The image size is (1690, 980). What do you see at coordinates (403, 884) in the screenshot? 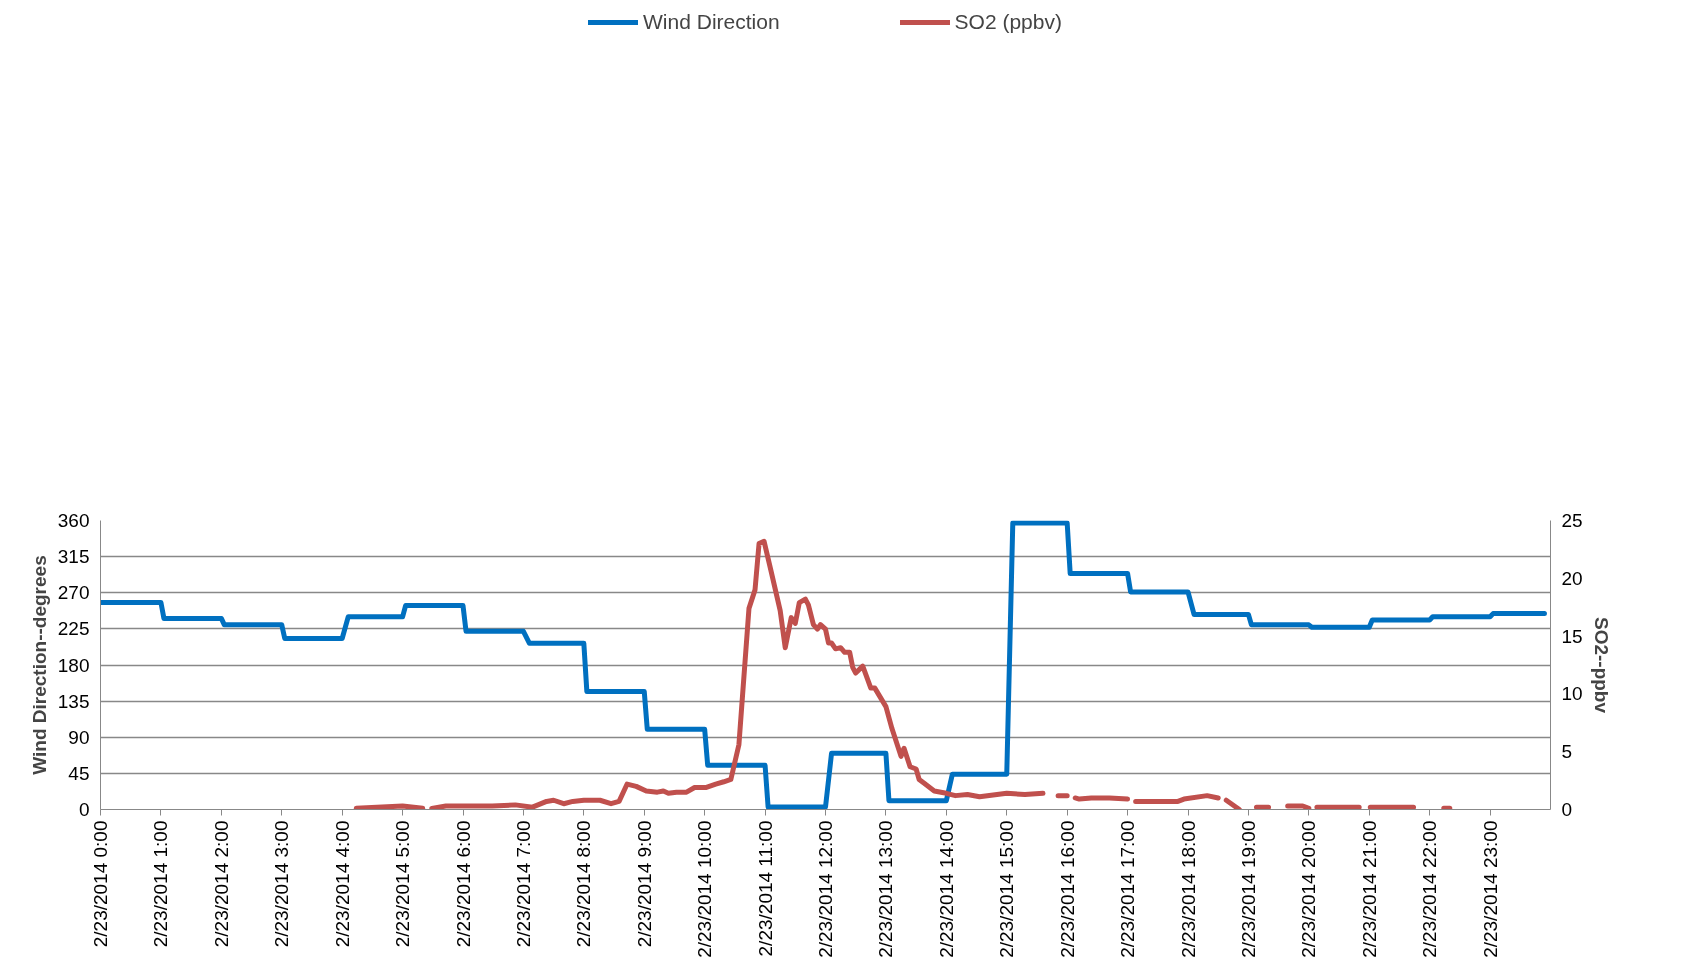
I see `x-tick-label: 2/23/2014 5:00` at bounding box center [403, 884].